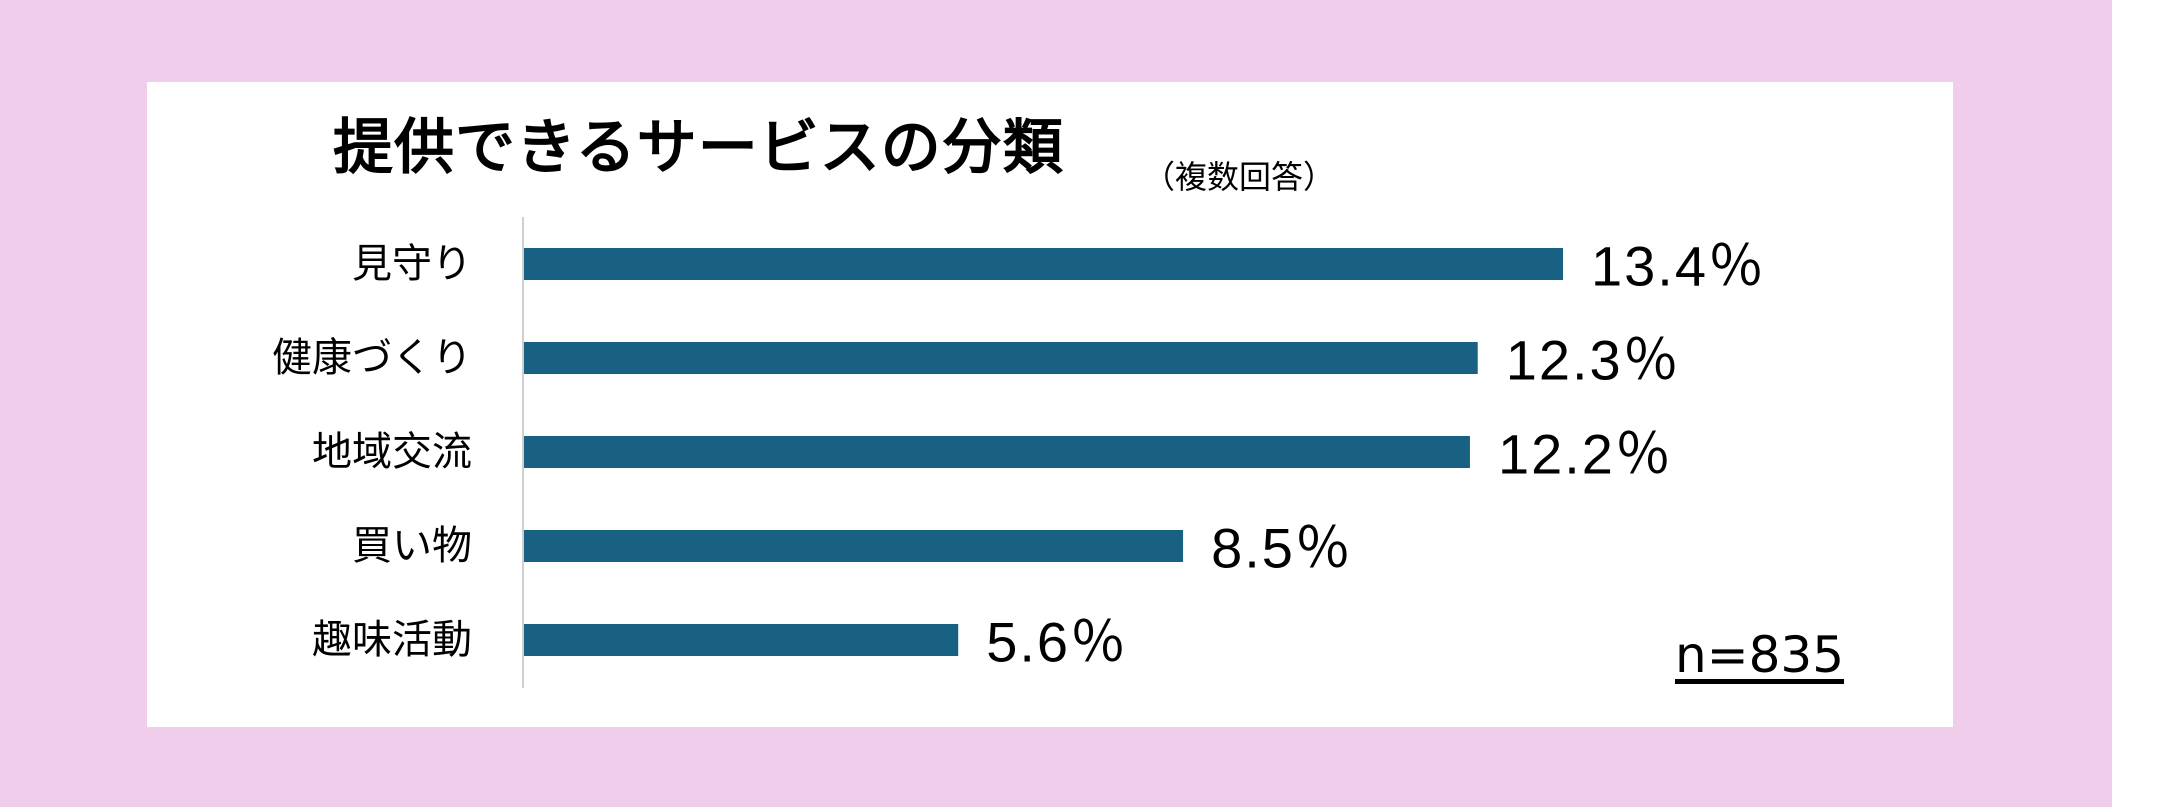  Describe the element at coordinates (1760, 655) in the screenshot. I see `sample-size-label: n=835` at that location.